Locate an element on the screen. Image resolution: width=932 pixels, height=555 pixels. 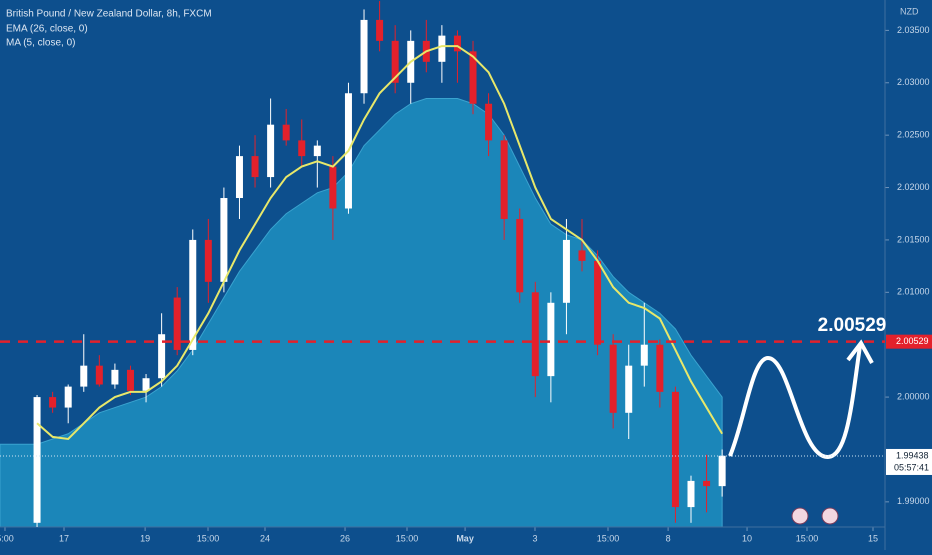
x-tick-label: 8 is located at coordinates (668, 538).